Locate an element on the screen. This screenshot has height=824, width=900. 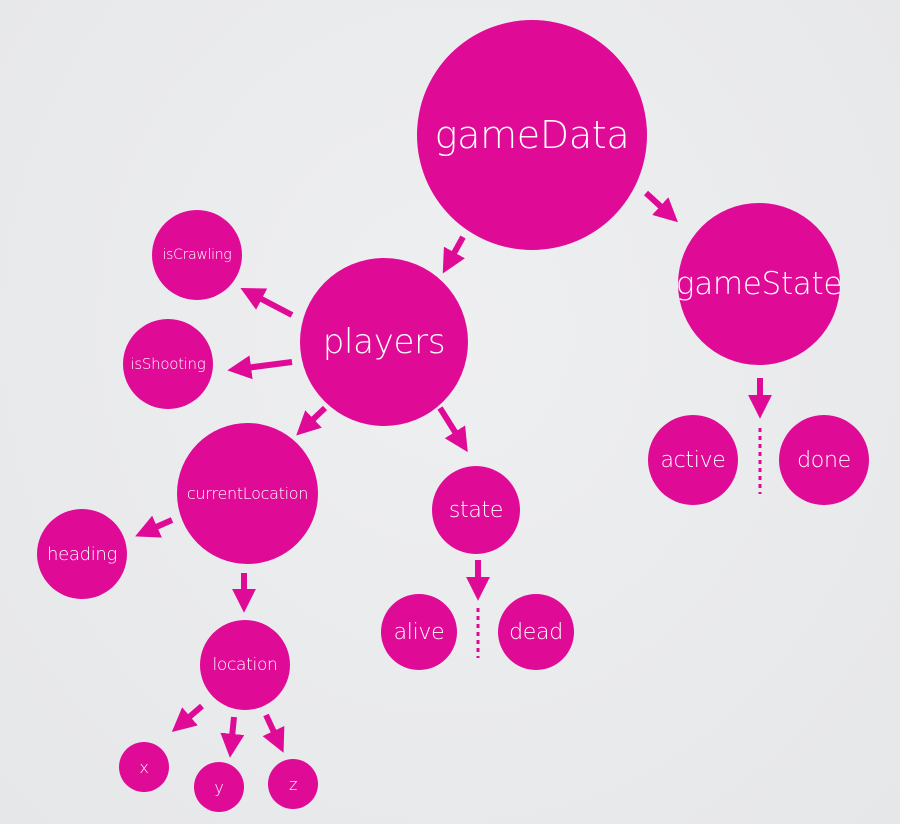
node-gamestate: gameState is located at coordinates (759, 284).